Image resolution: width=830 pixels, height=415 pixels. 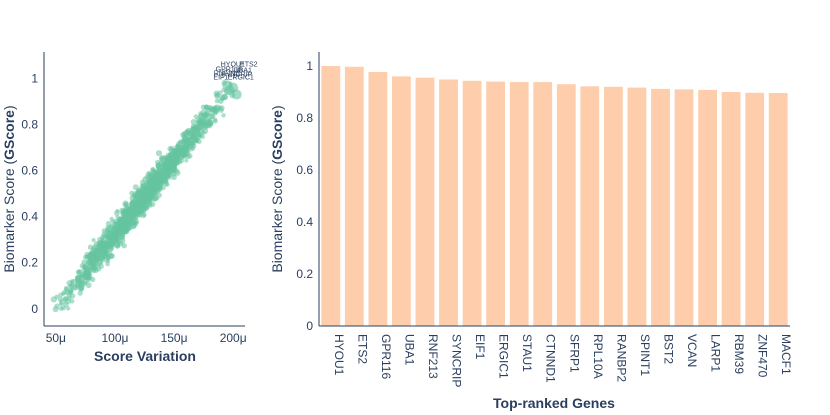 I want to click on scatter-y-tick-label: 0.4, so click(x=29, y=217).